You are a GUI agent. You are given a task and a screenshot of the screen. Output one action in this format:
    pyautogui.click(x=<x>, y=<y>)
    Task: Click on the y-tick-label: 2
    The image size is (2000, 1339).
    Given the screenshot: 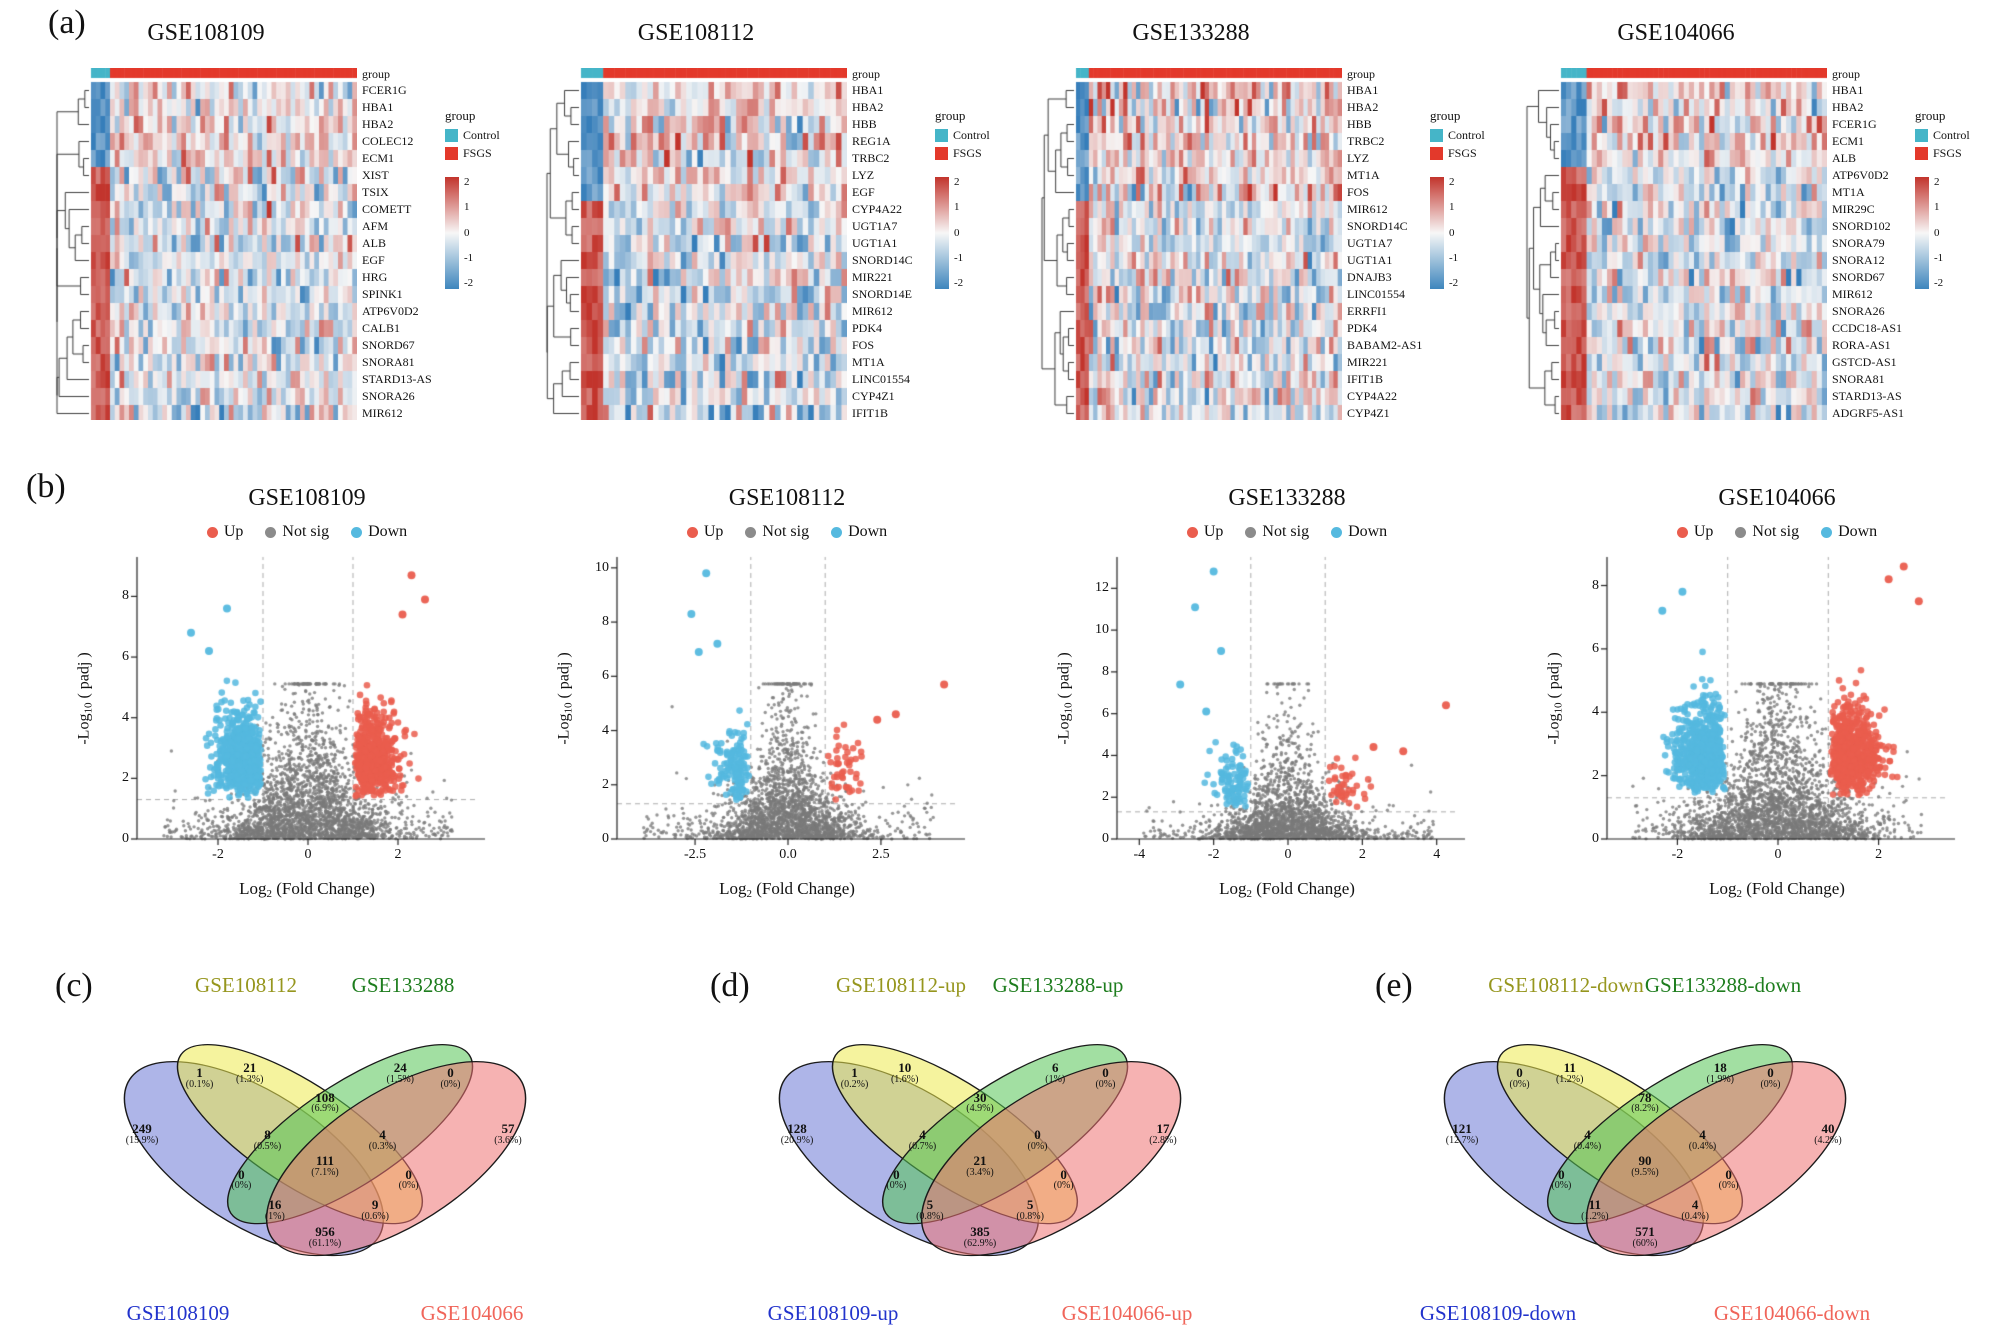 What is the action you would take?
    pyautogui.click(x=125, y=778)
    